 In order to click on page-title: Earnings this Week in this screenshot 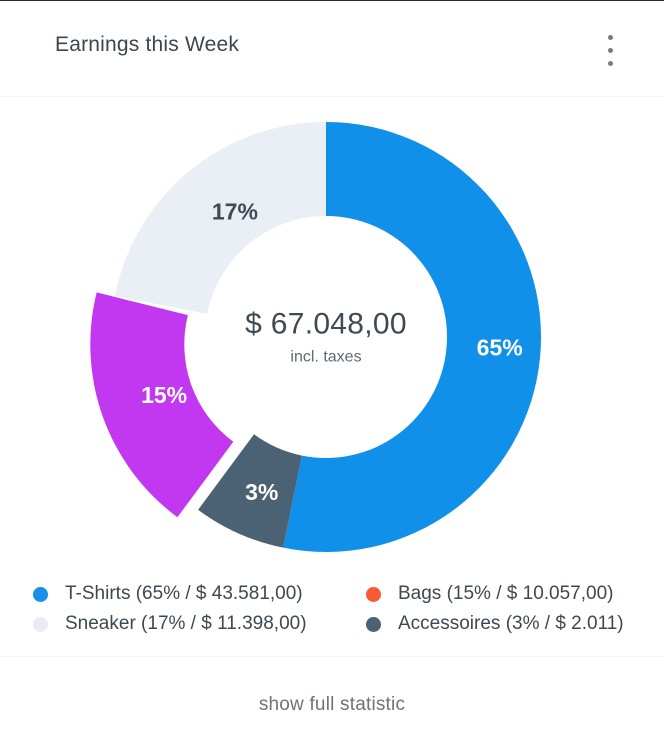, I will do `click(147, 44)`.